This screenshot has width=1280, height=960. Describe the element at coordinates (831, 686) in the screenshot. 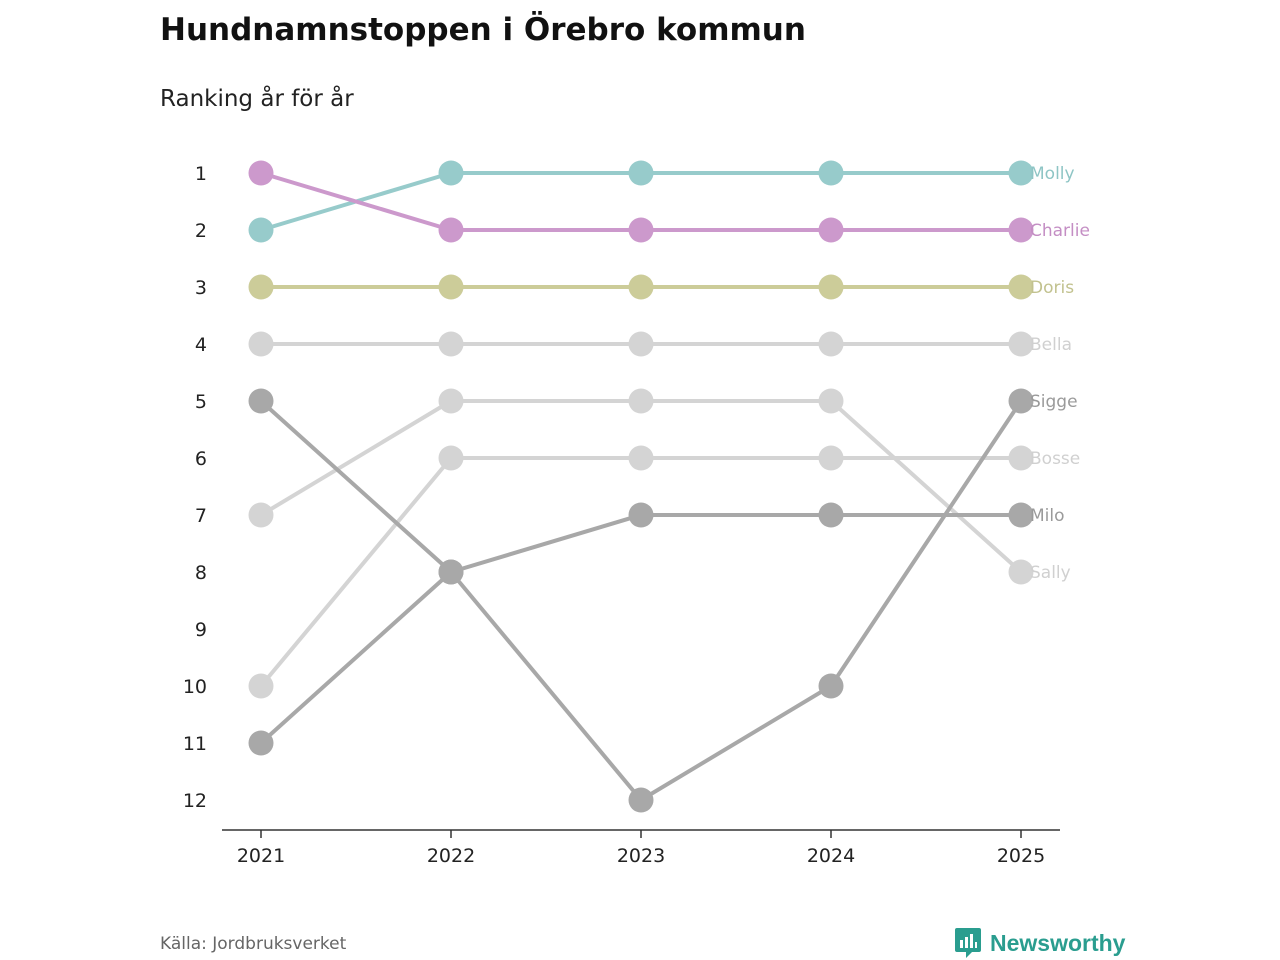

I see `point-sigge-2024` at that location.